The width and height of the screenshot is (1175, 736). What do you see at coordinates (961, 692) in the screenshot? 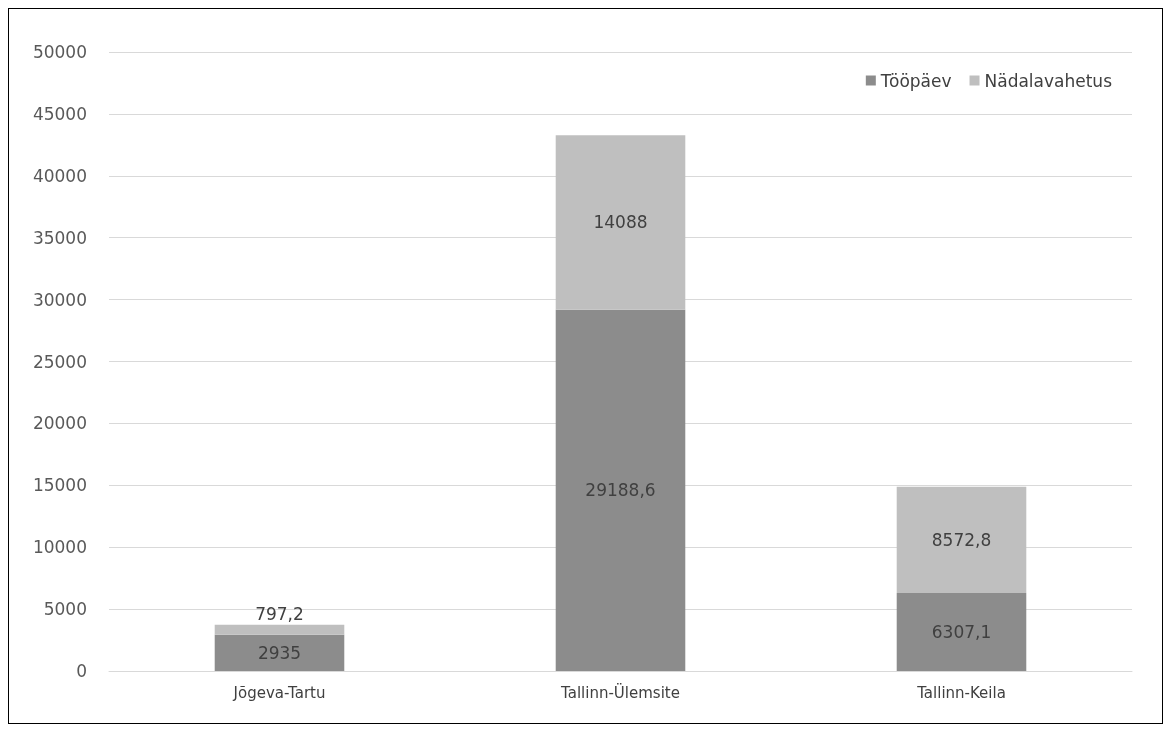
I see `x-tick-label: Tallinn-Keila` at bounding box center [961, 692].